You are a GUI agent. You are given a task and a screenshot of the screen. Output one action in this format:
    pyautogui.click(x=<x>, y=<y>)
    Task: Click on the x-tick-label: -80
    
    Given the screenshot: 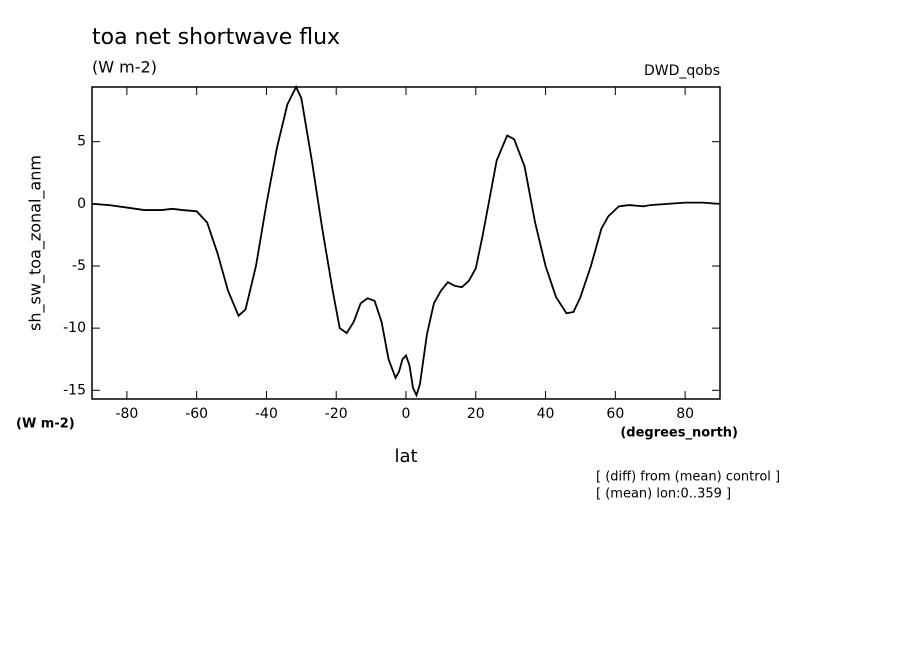 What is the action you would take?
    pyautogui.click(x=126, y=414)
    